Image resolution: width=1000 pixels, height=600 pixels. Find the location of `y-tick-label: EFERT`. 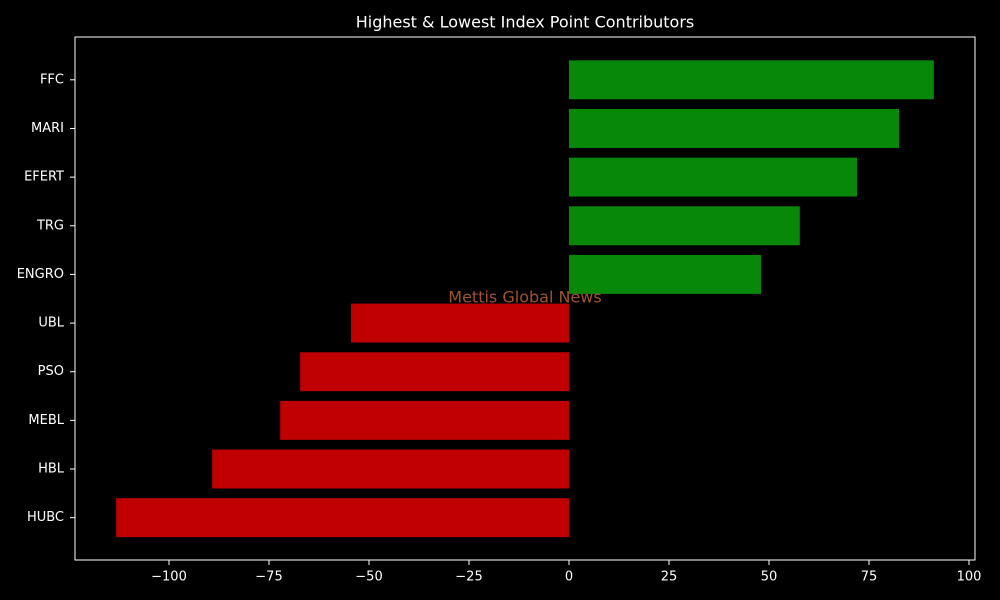

y-tick-label: EFERT is located at coordinates (44, 177).